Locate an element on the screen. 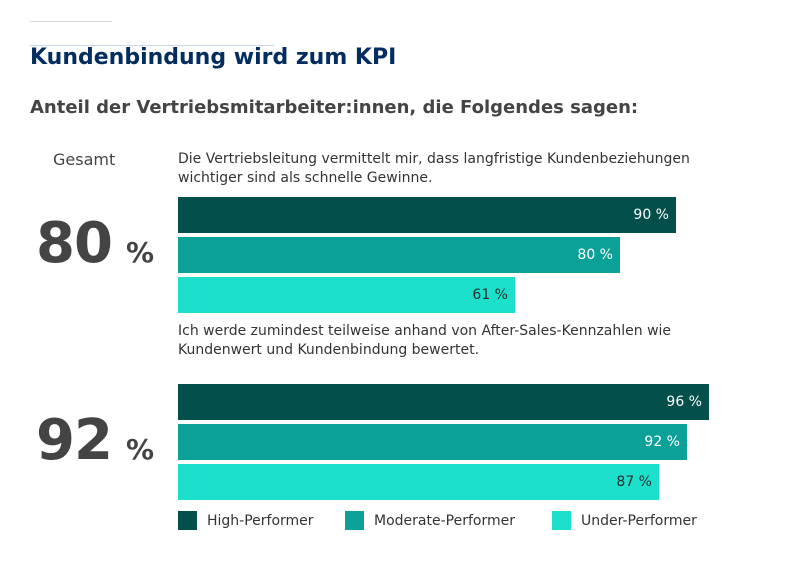  legend-item-high-performer: High-Performer is located at coordinates (246, 520).